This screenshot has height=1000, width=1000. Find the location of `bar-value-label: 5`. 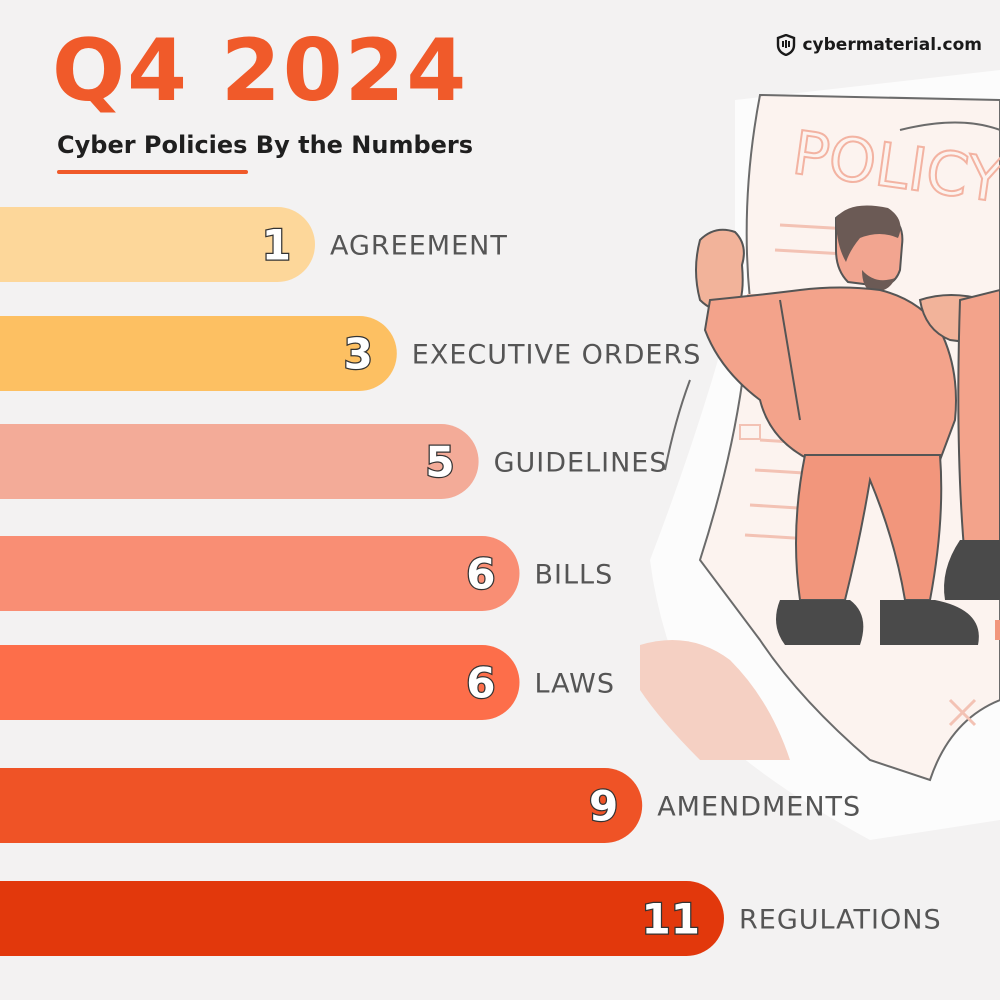

bar-value-label: 5 is located at coordinates (439, 462).